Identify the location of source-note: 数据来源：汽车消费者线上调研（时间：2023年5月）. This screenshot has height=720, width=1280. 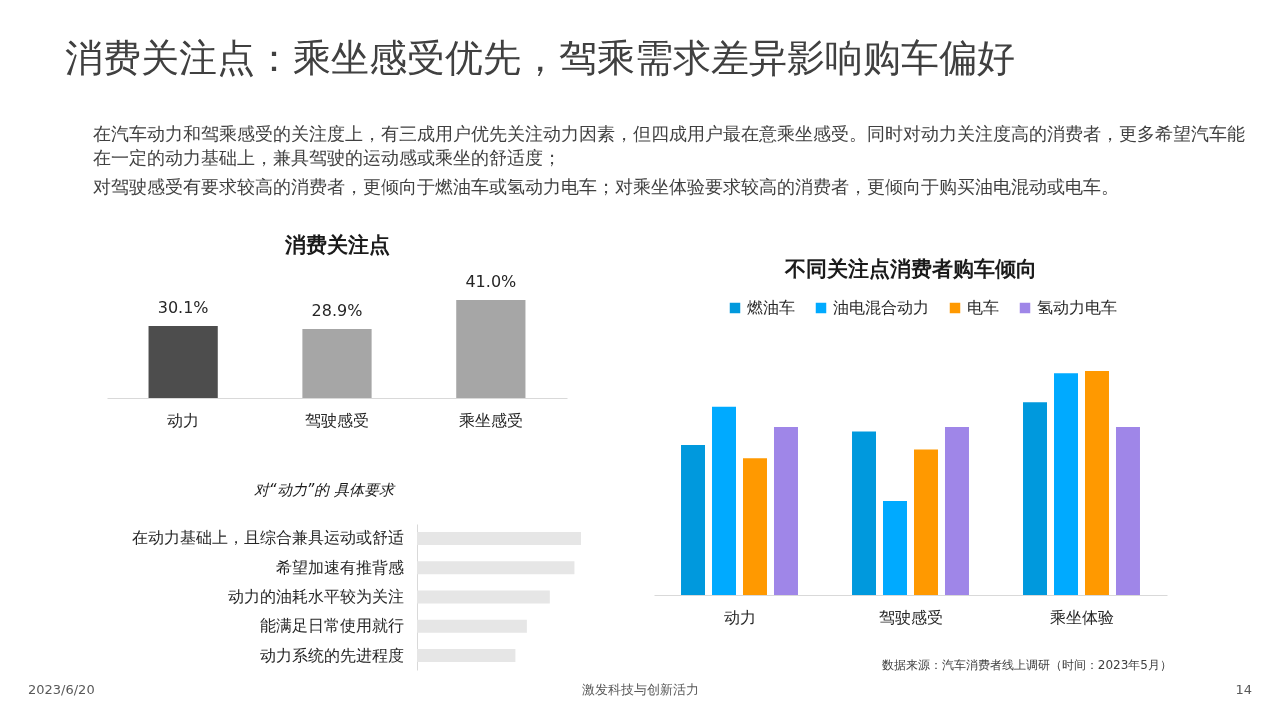
(1026, 665).